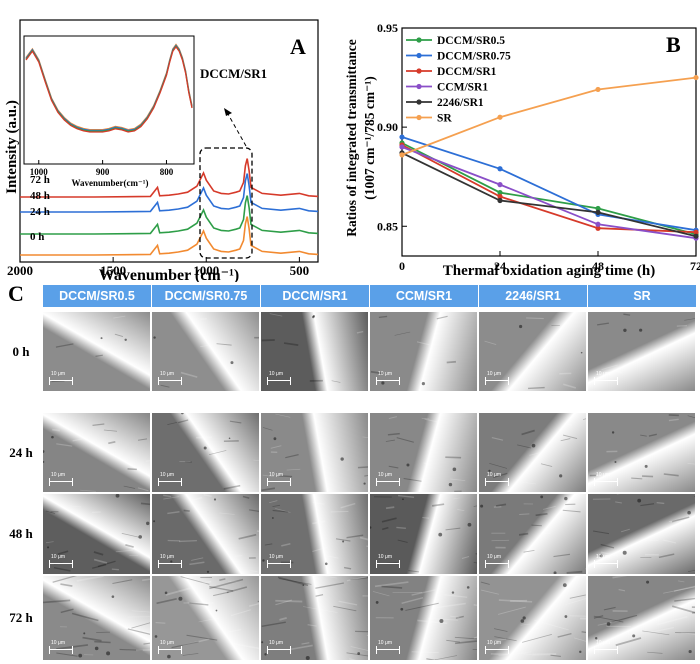 This screenshot has height=664, width=700. I want to click on sem-image-CCM-SR1-48h: 10 μm, so click(423, 534).